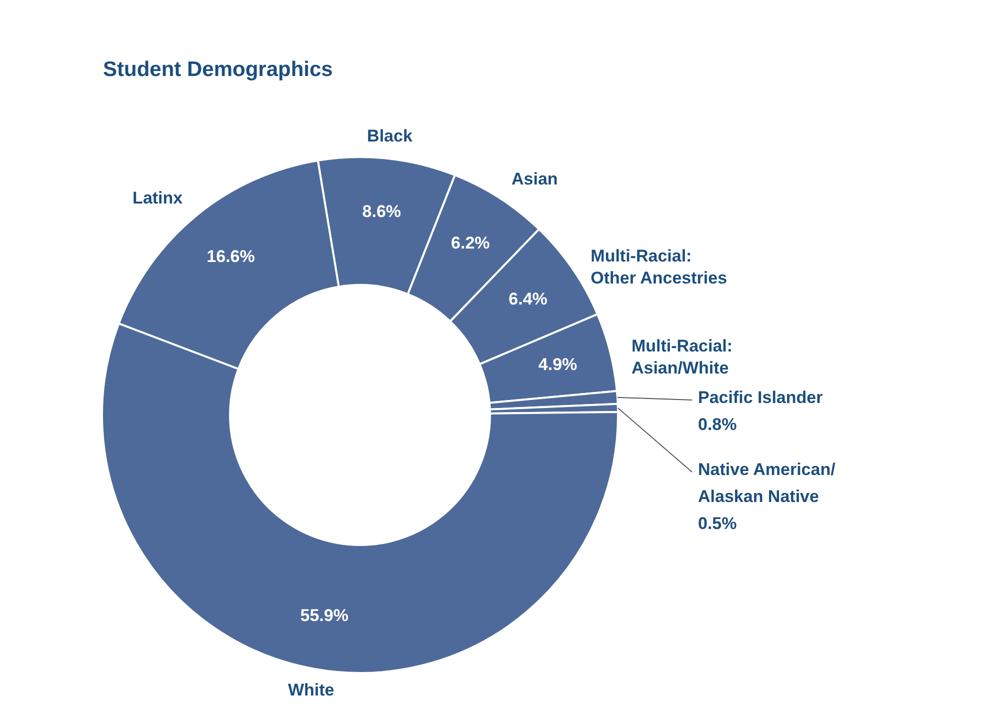 Image resolution: width=1000 pixels, height=708 pixels. I want to click on data-label: 4.9%, so click(558, 364).